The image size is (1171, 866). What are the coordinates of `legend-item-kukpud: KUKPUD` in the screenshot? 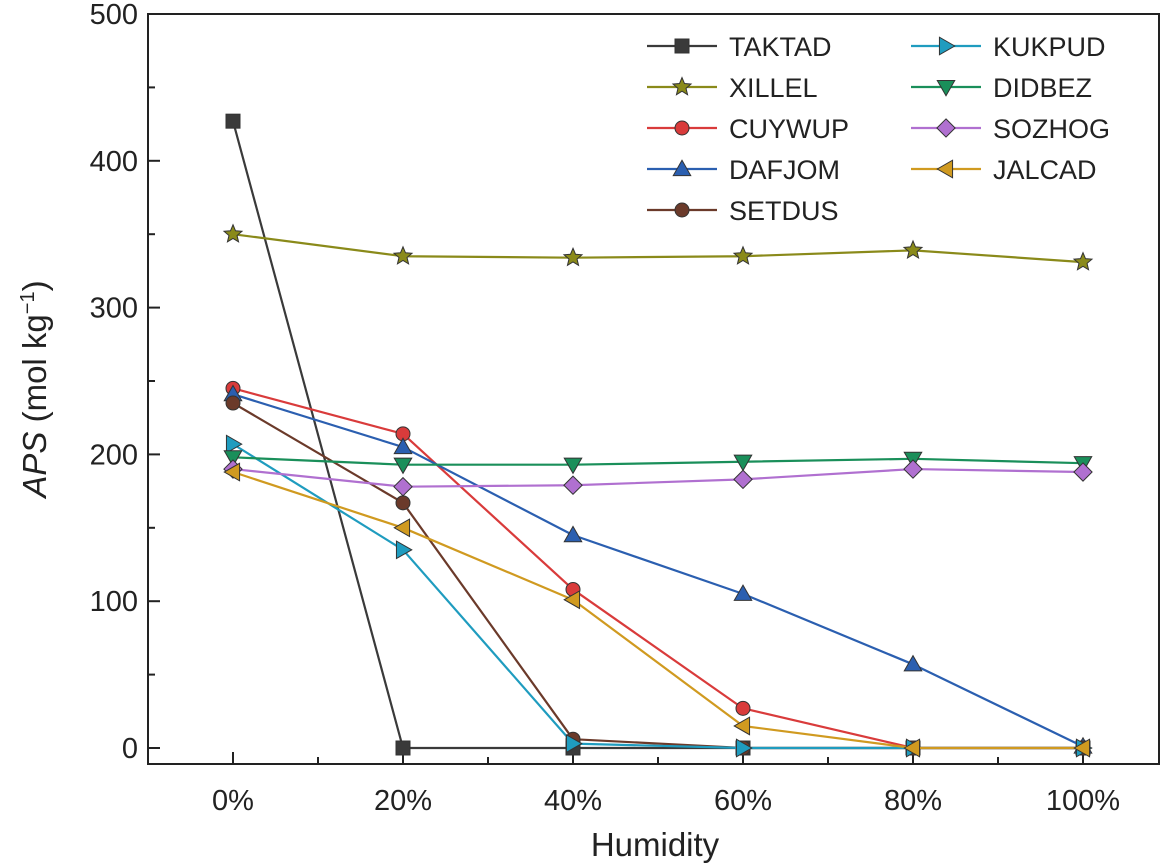 It's located at (1008, 47).